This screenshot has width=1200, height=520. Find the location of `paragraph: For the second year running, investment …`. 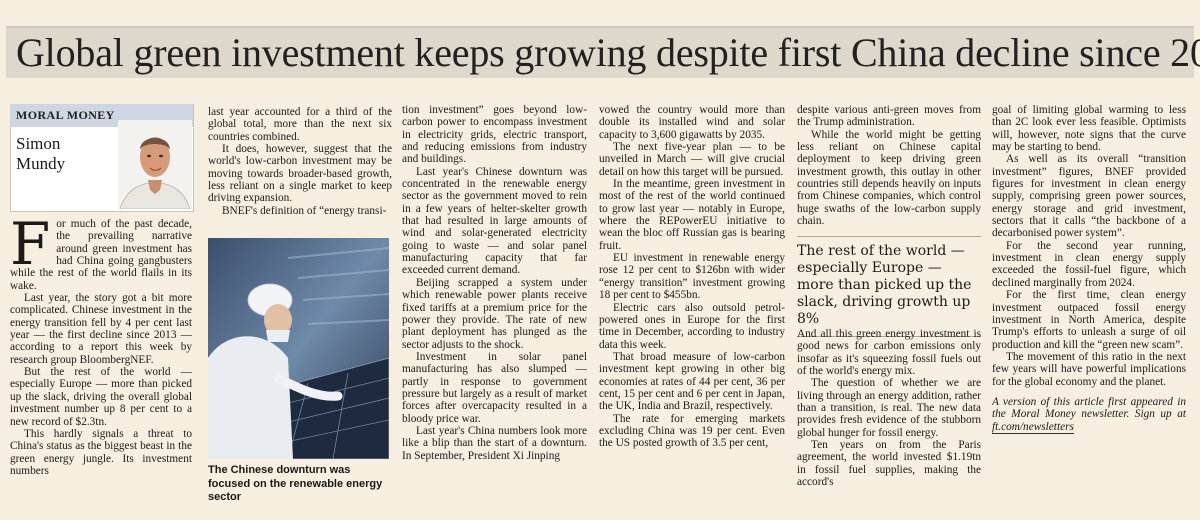

paragraph: For the second year running, investment … is located at coordinates (1089, 264).